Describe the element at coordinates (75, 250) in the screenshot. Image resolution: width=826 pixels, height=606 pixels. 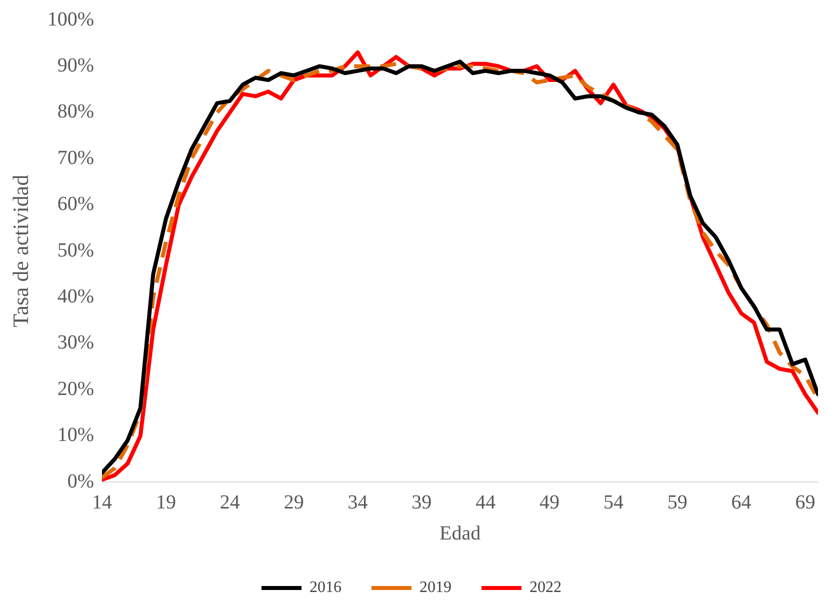
I see `y-tick-label: 50%` at that location.